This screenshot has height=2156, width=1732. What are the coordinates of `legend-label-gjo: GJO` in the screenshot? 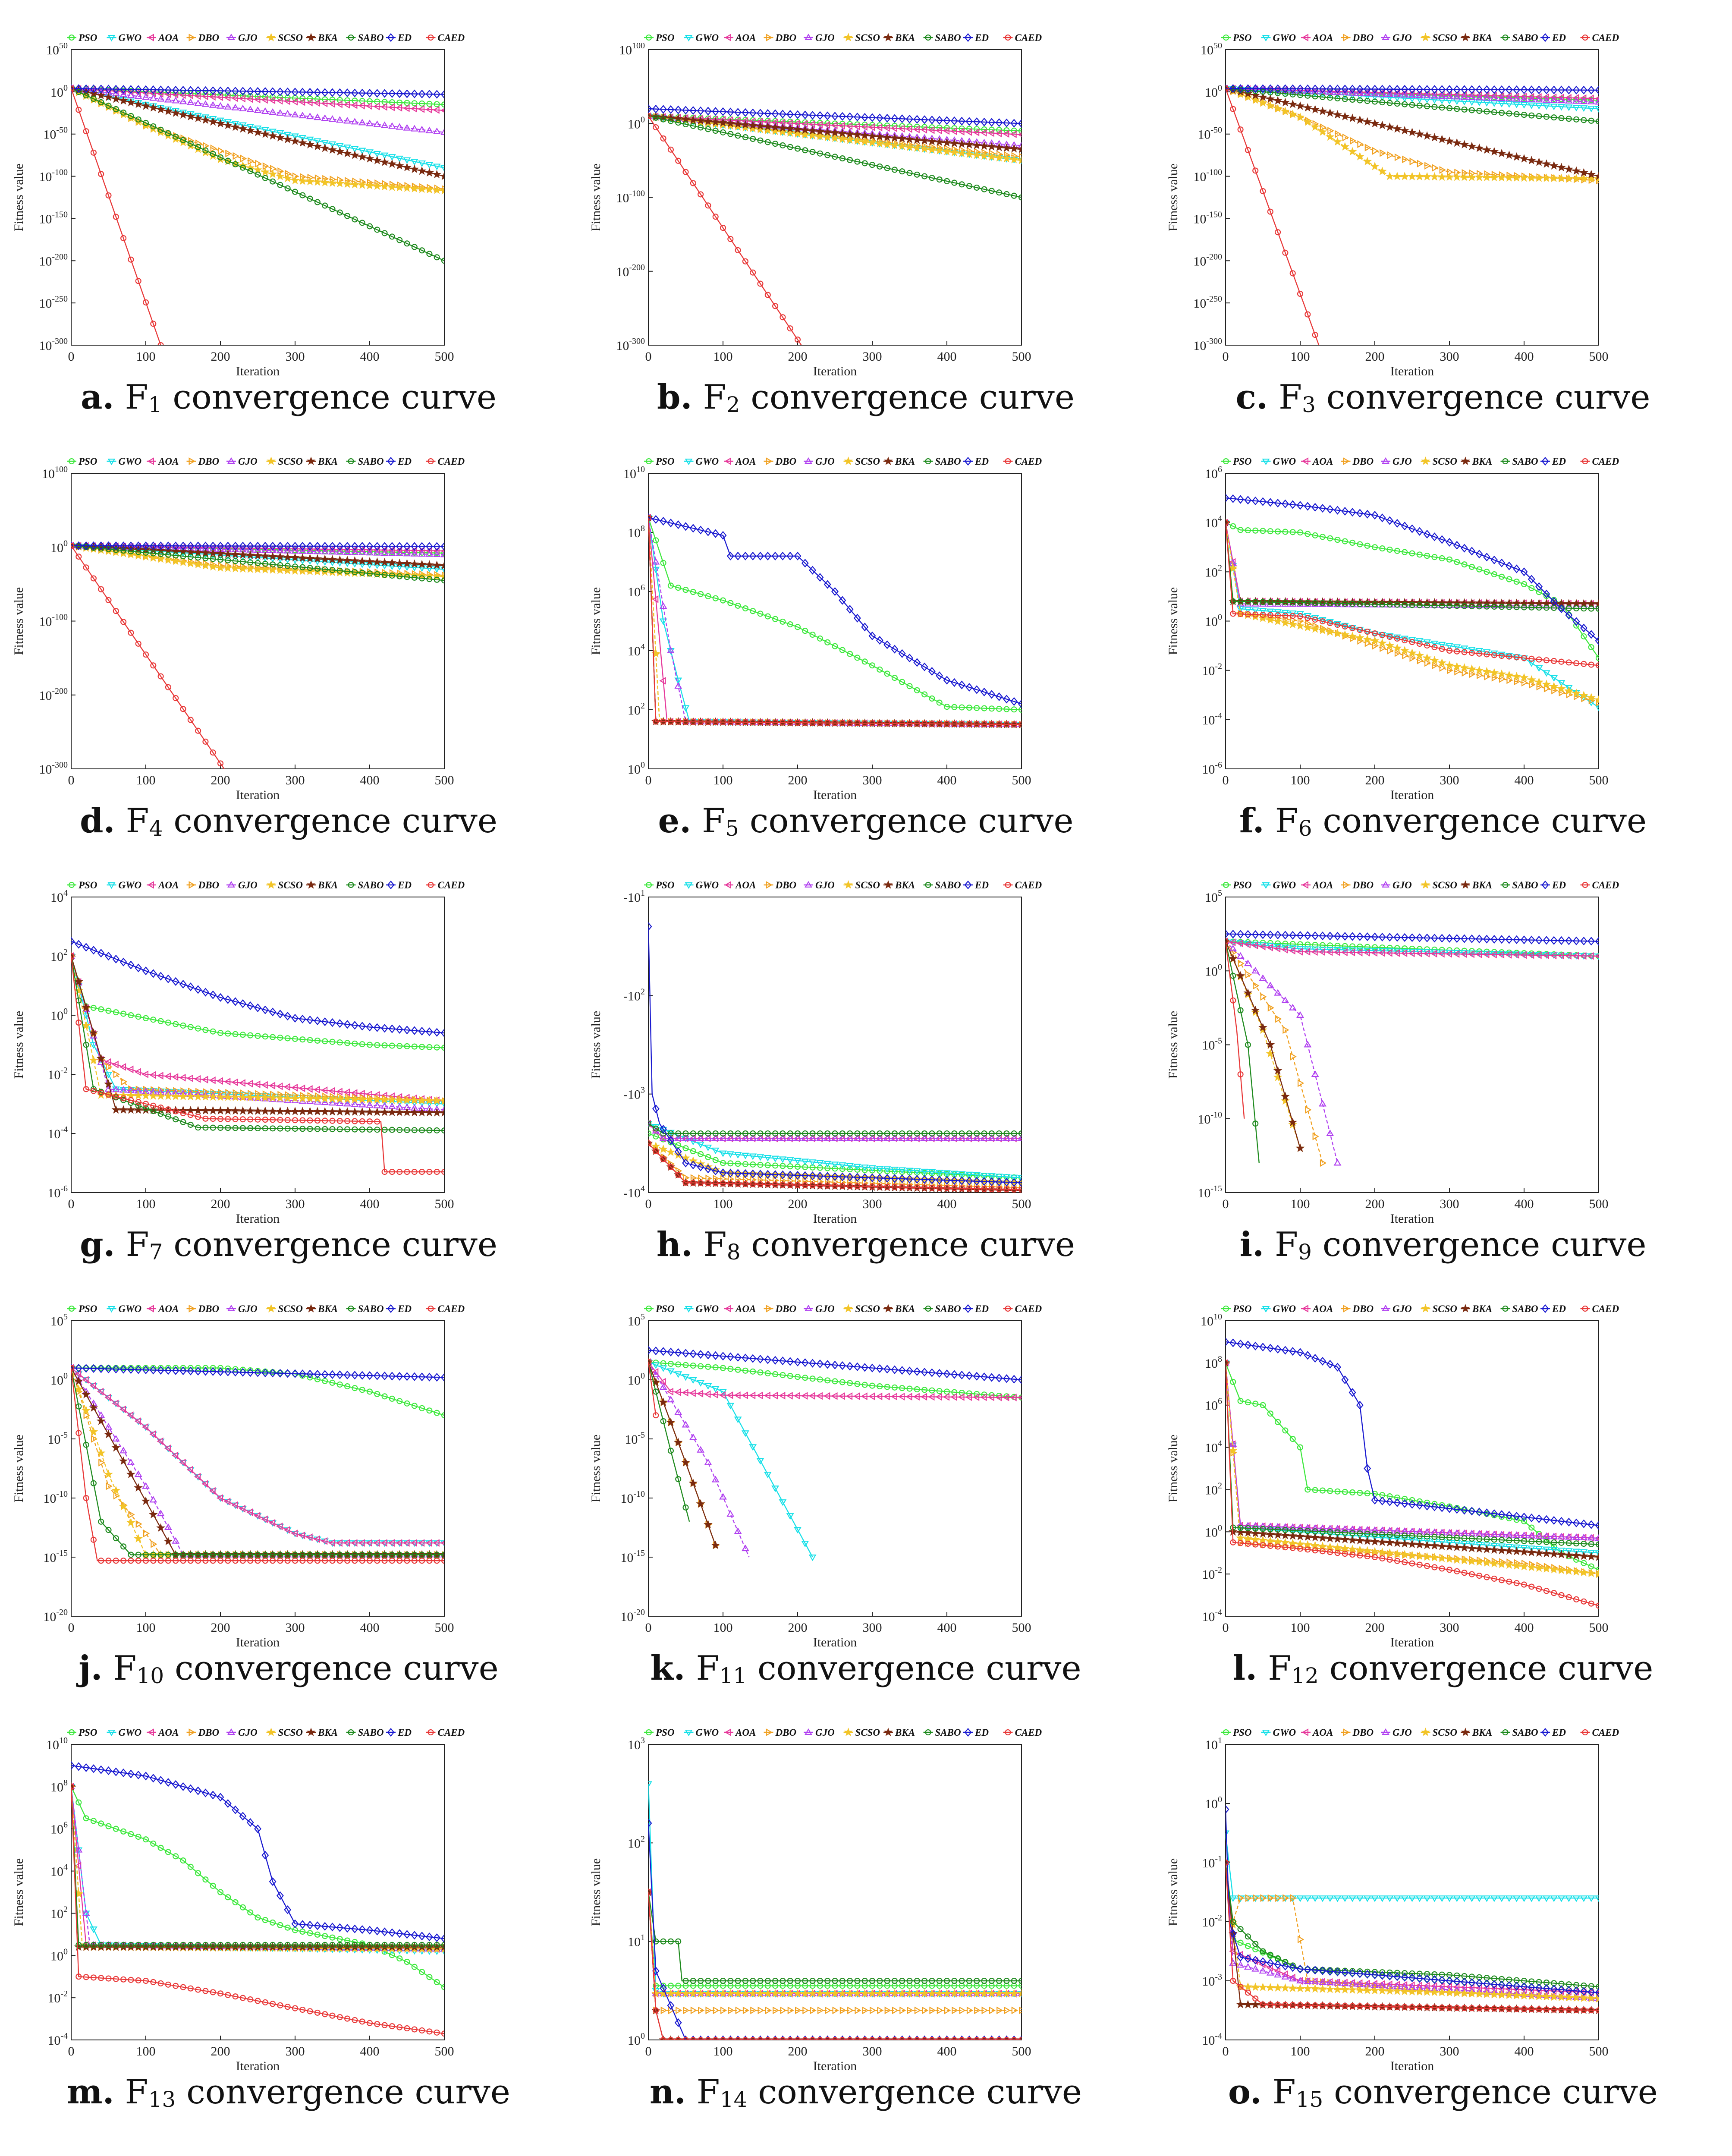 It's located at (248, 1308).